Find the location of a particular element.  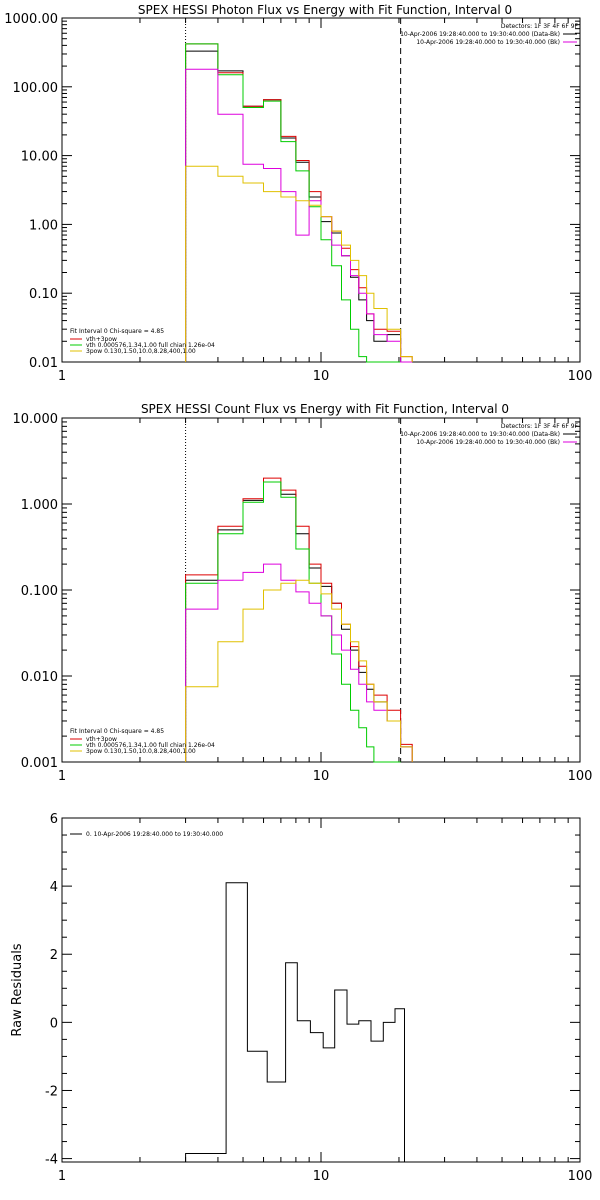

y-tick-label: 100.00 is located at coordinates (36, 88).